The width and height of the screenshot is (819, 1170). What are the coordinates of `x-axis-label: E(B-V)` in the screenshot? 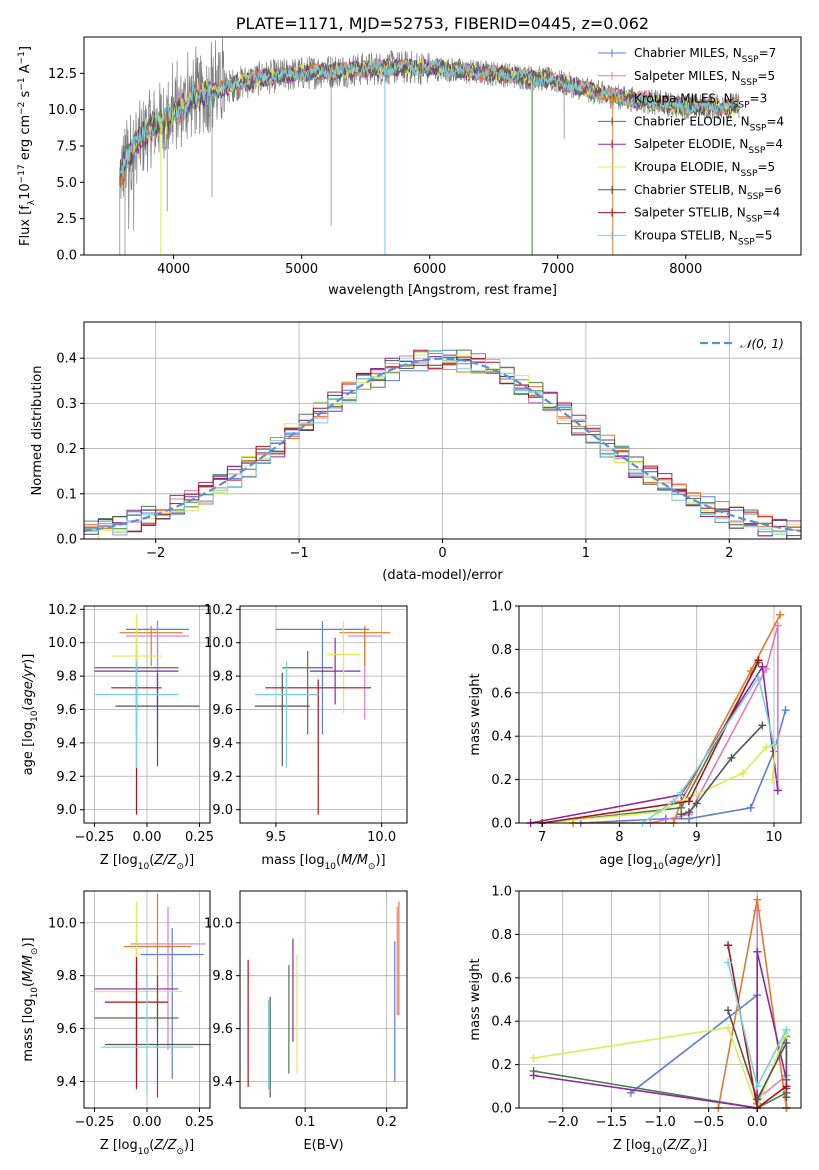 It's located at (323, 1145).